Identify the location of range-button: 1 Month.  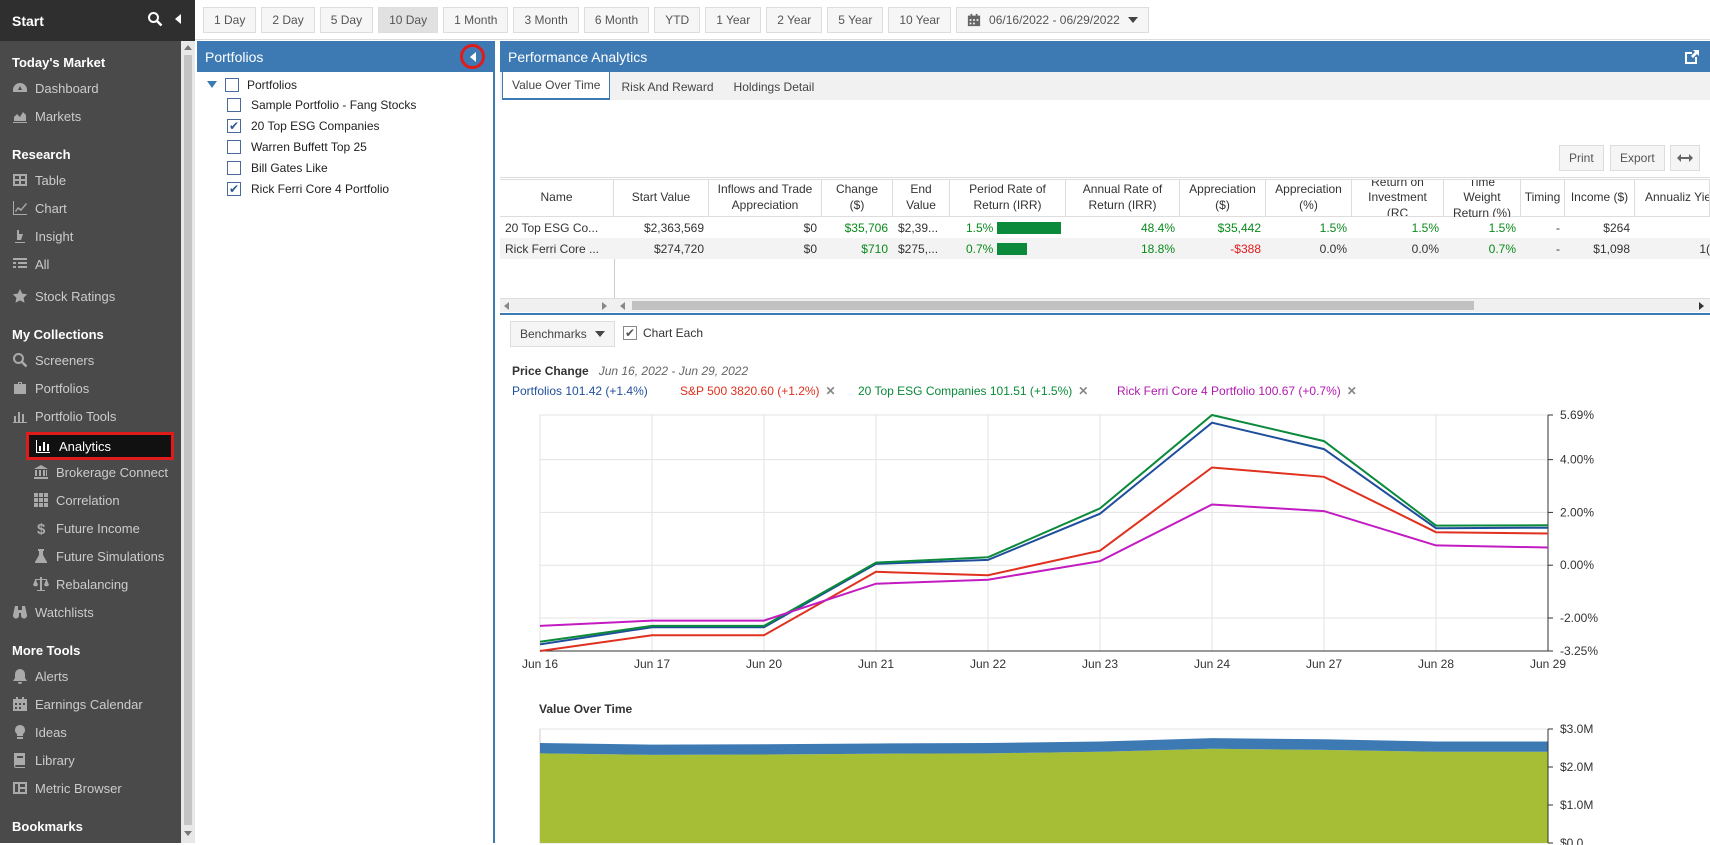
(476, 19).